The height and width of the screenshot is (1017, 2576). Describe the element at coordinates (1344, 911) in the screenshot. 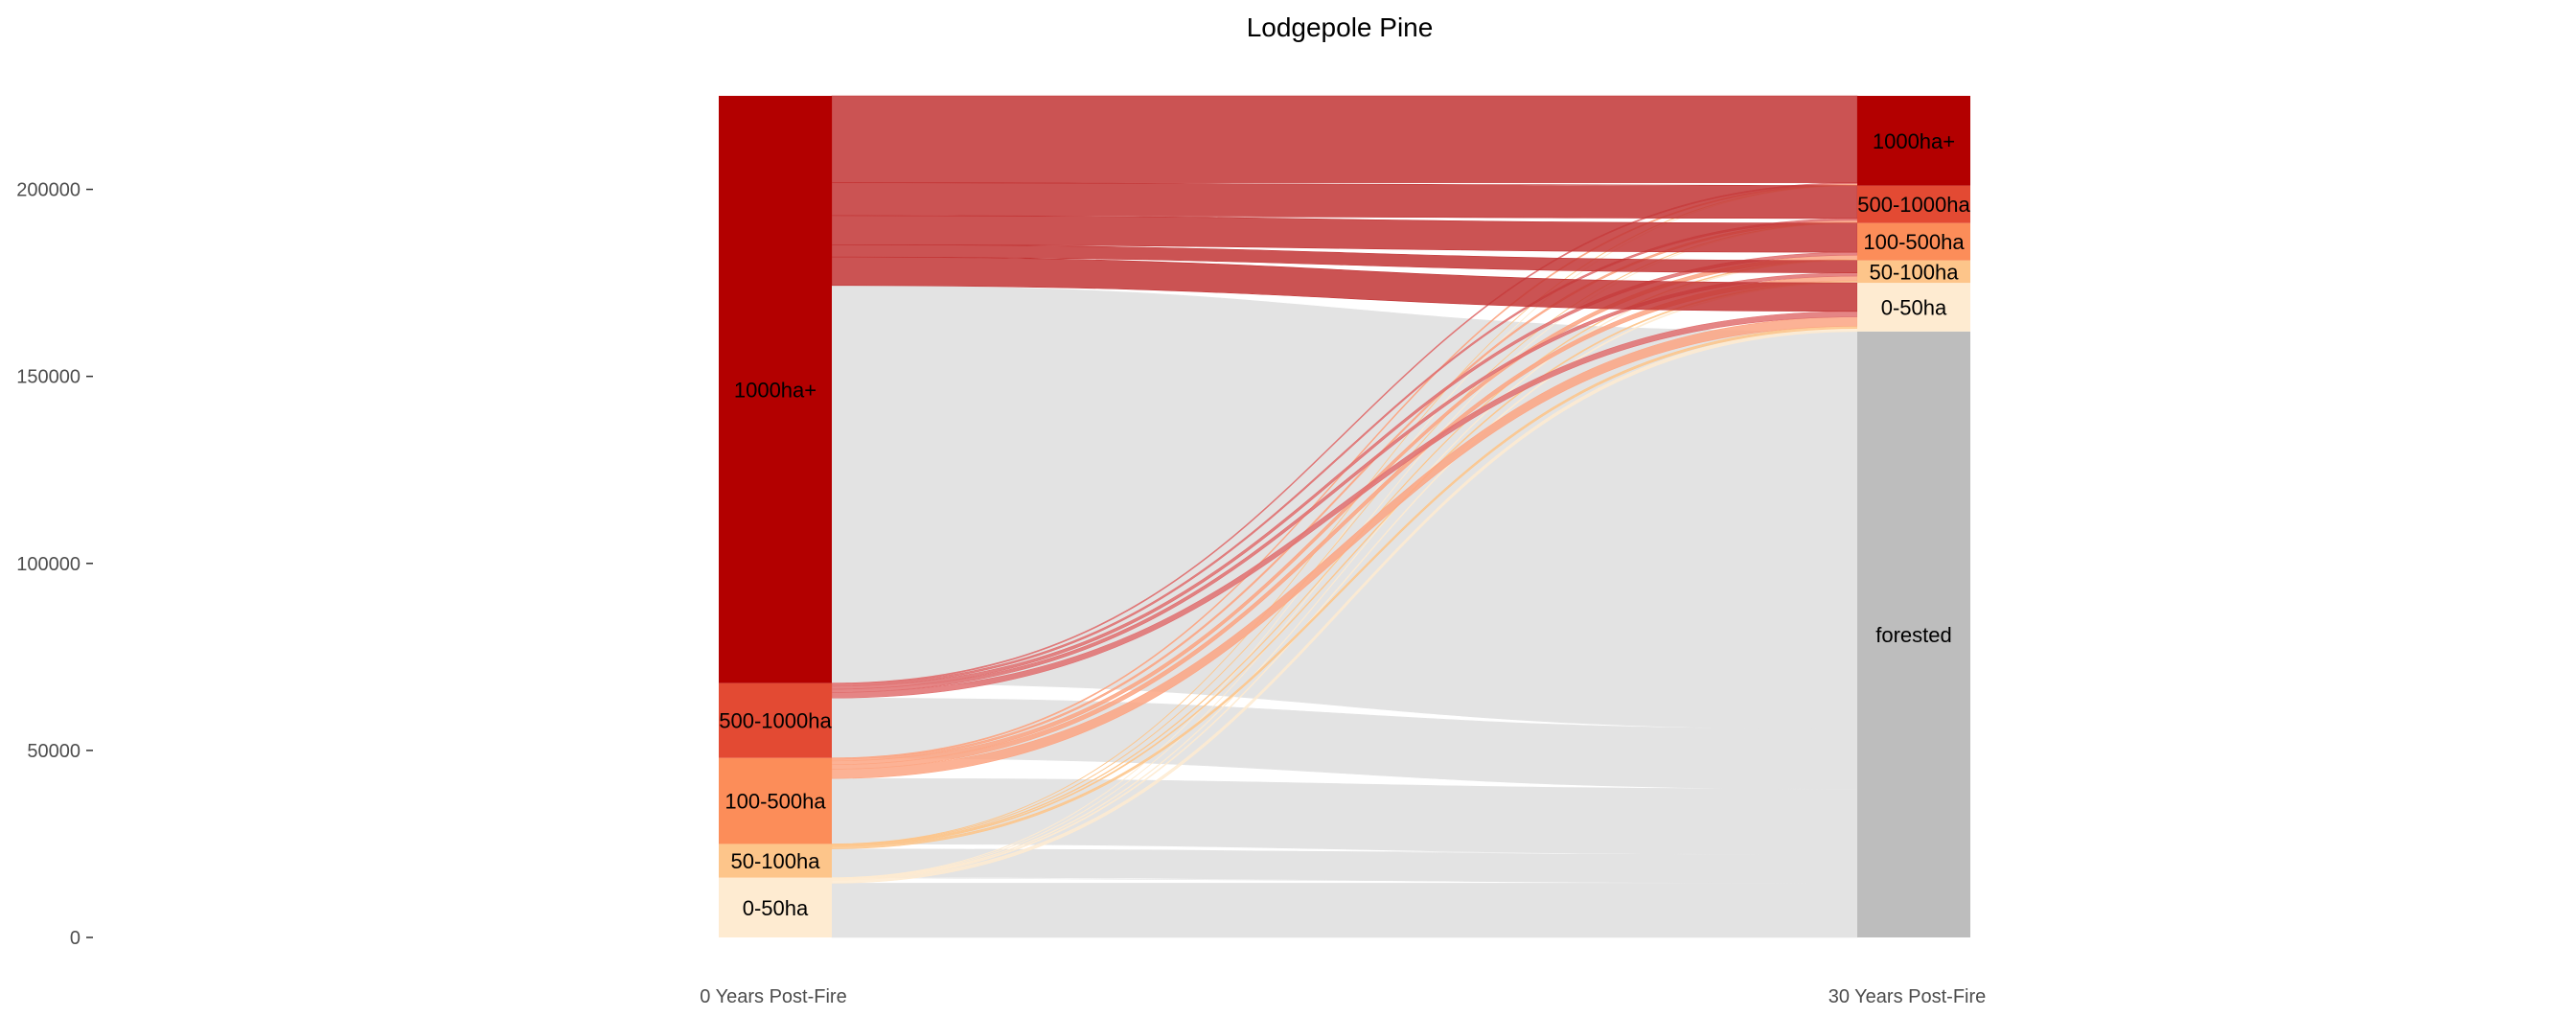

I see `flow-0-50ha-to-forested` at that location.